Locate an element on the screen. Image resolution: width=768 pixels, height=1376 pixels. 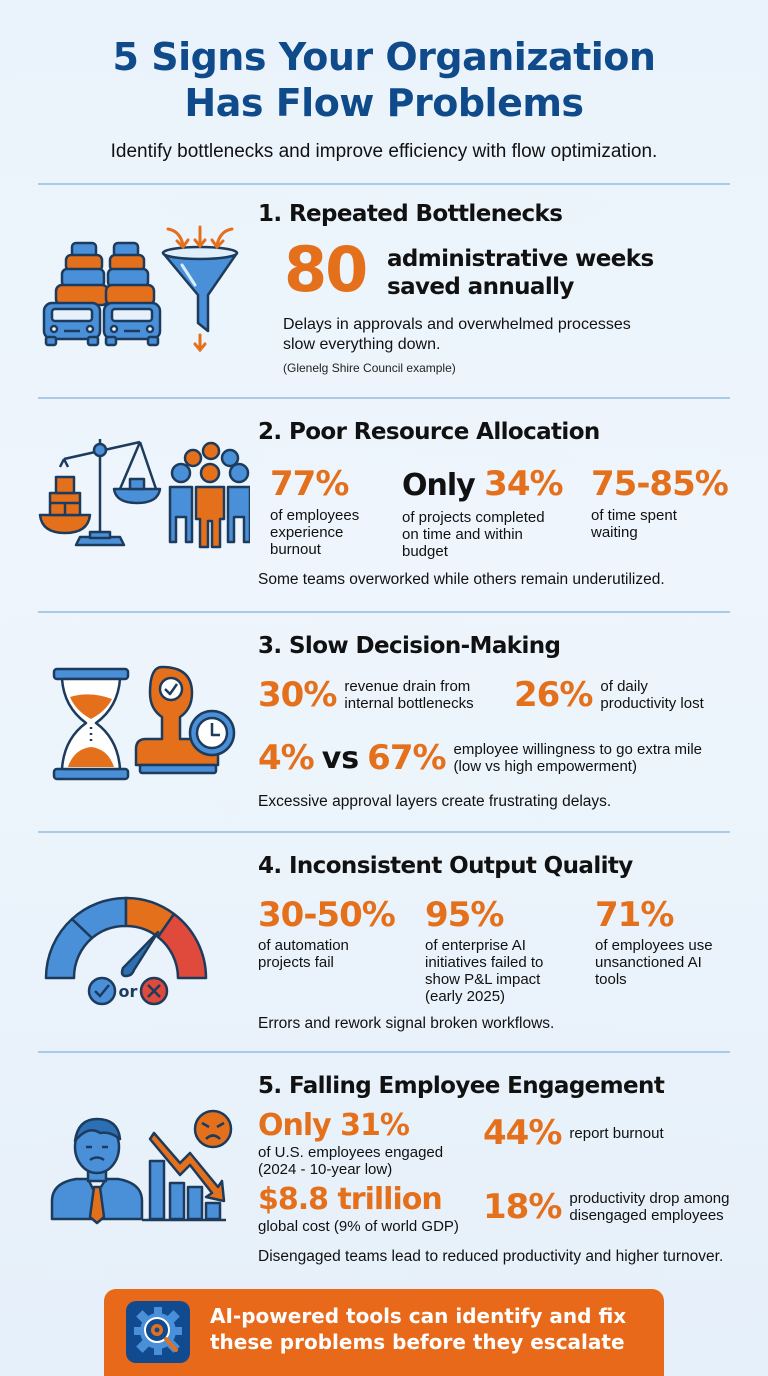
or-label: or is located at coordinates (128, 991).